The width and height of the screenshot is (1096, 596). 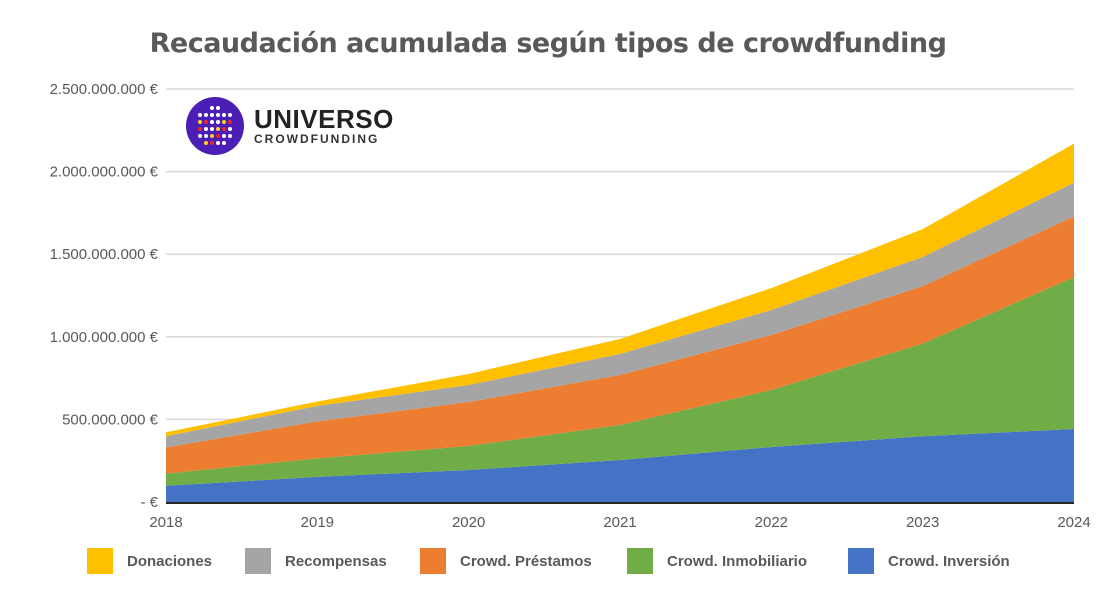 What do you see at coordinates (468, 522) in the screenshot?
I see `x-tick-label: 2020` at bounding box center [468, 522].